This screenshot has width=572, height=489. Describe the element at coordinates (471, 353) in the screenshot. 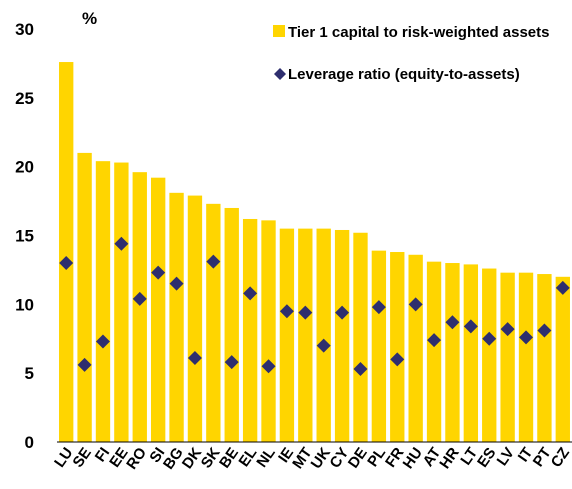

I see `bar-lt` at that location.